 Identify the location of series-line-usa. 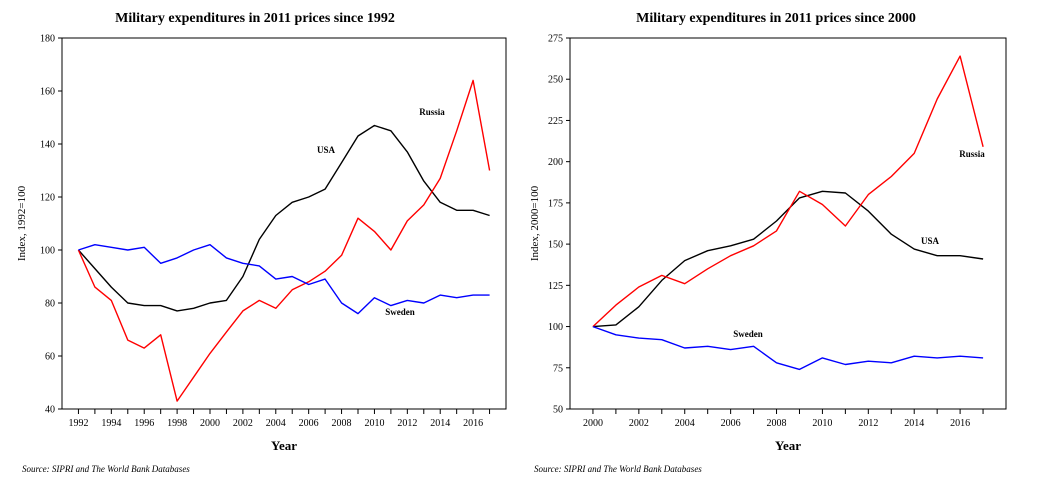
(788, 259).